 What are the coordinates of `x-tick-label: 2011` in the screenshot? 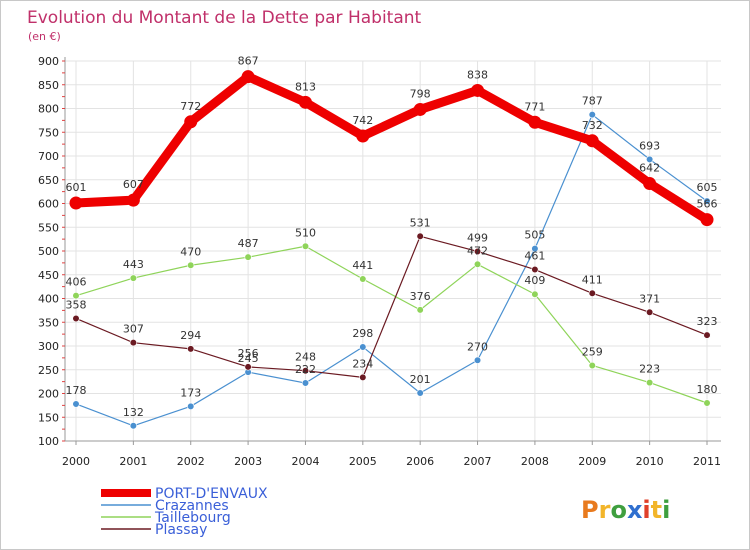 It's located at (707, 461).